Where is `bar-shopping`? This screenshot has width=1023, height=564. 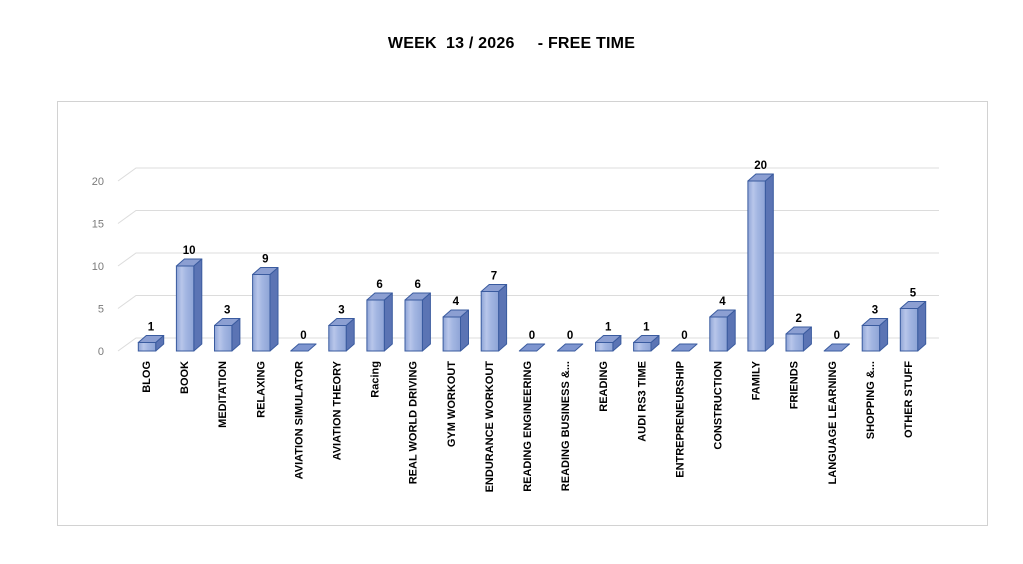 bar-shopping is located at coordinates (875, 335).